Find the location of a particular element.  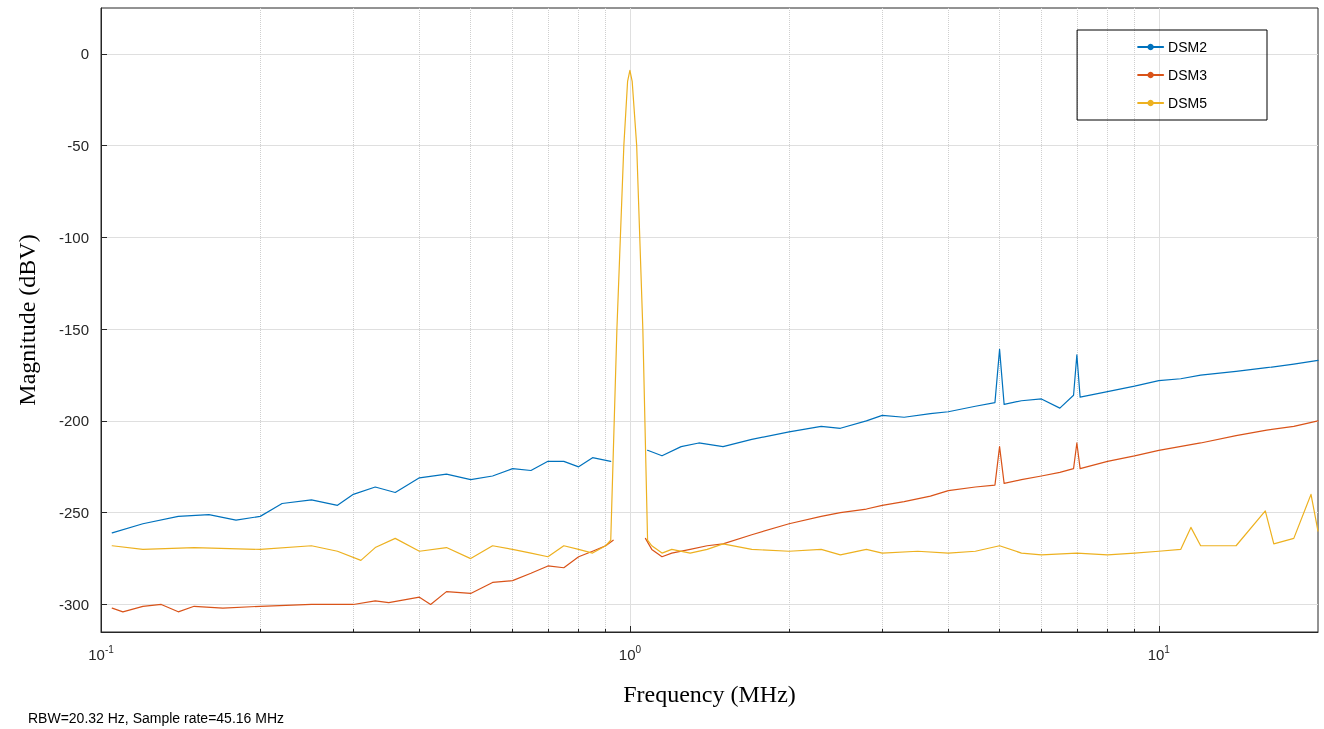

legend-label: DSM2 is located at coordinates (1188, 47).